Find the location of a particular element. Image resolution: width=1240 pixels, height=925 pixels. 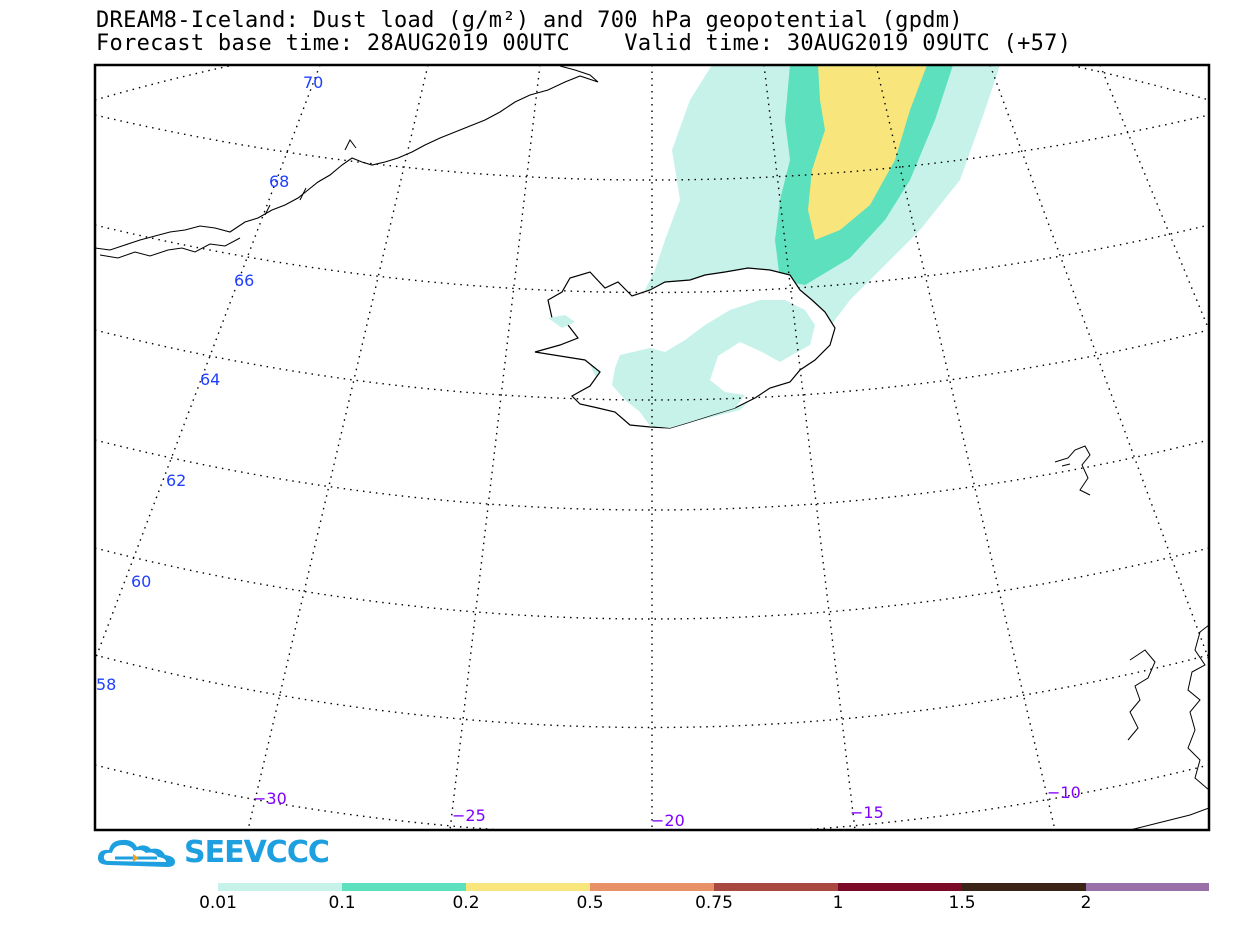

colorbar-tick: 0.2 is located at coordinates (466, 903).